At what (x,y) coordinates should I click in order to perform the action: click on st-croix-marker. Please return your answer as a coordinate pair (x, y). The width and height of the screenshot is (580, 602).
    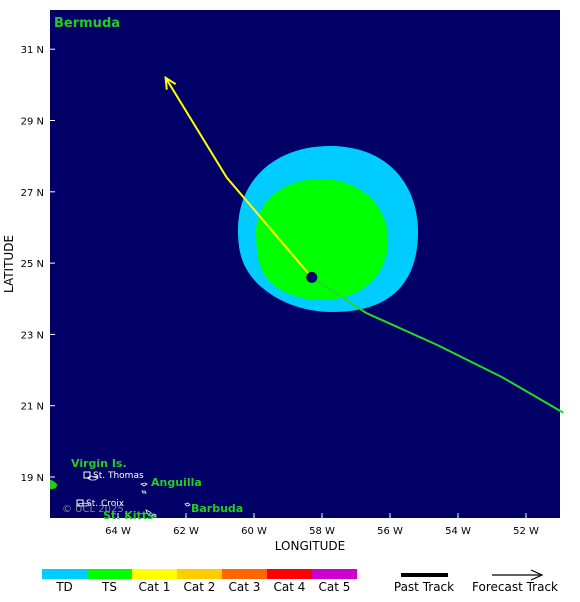
    Looking at the image, I should click on (80, 503).